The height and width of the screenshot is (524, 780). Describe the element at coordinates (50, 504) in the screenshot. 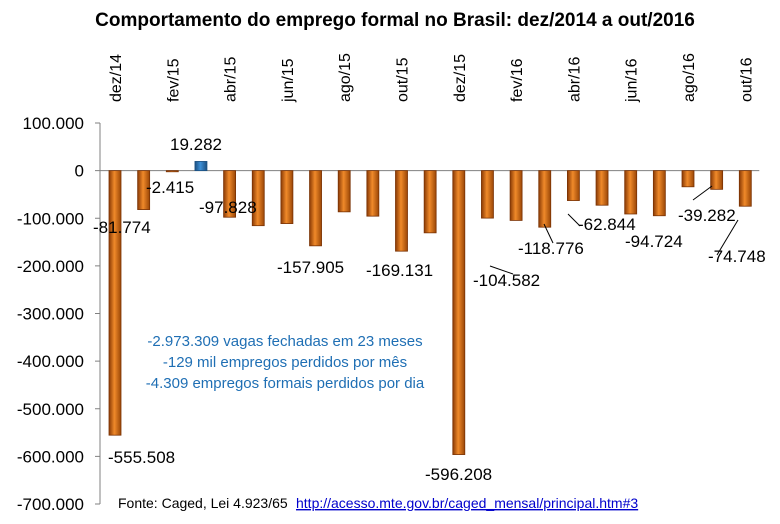

I see `y-tick-label: -700.000` at that location.